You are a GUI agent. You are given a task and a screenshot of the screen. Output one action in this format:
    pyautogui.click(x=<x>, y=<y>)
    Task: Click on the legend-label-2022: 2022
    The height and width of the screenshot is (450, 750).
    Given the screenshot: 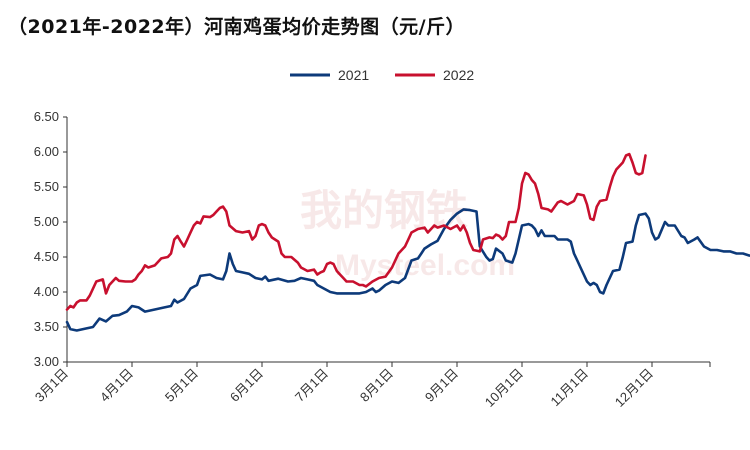 What is the action you would take?
    pyautogui.click(x=458, y=75)
    